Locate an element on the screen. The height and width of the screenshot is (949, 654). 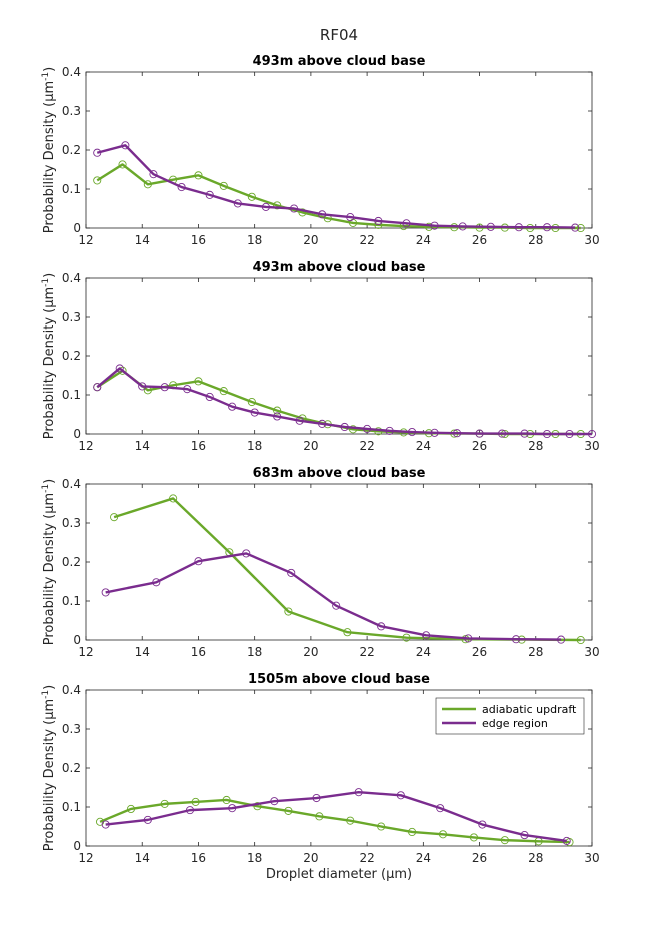
panel-title: 493m above cloud base is located at coordinates (339, 267).